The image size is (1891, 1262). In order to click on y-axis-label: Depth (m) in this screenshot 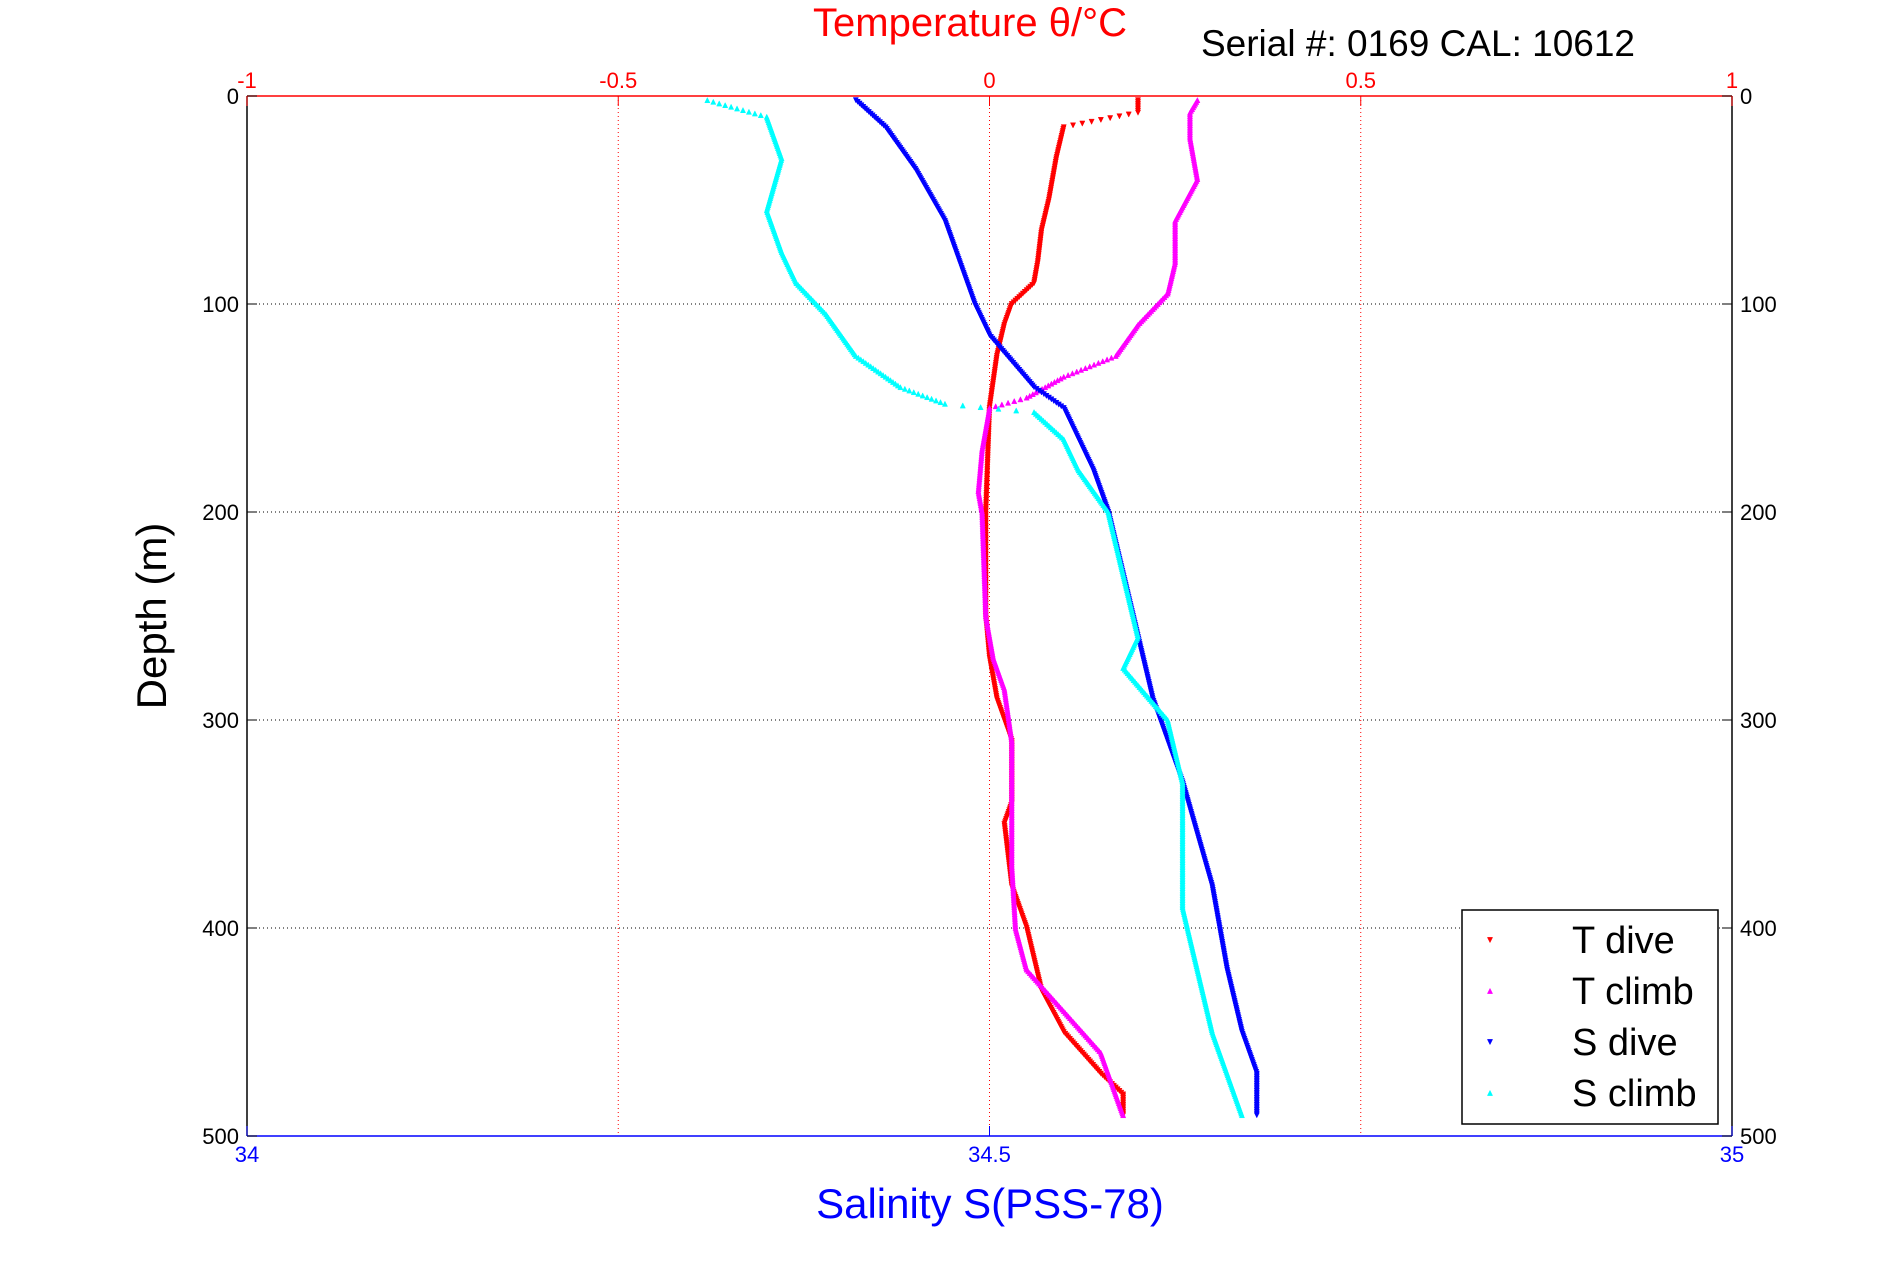, I will do `click(151, 616)`.